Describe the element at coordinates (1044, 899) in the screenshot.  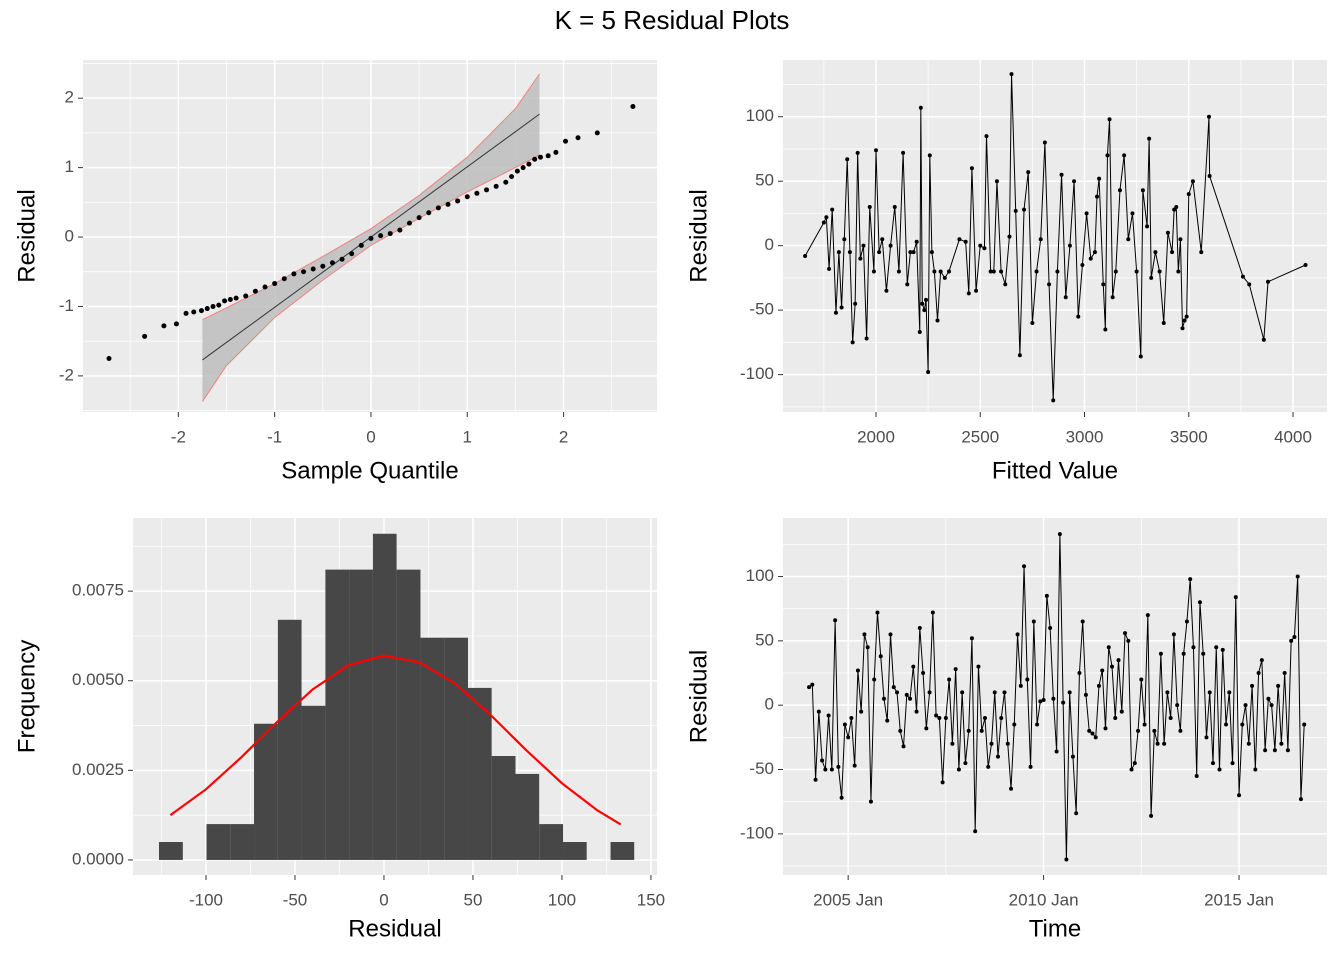
I see `x-tick-label: 2010 Jan` at that location.